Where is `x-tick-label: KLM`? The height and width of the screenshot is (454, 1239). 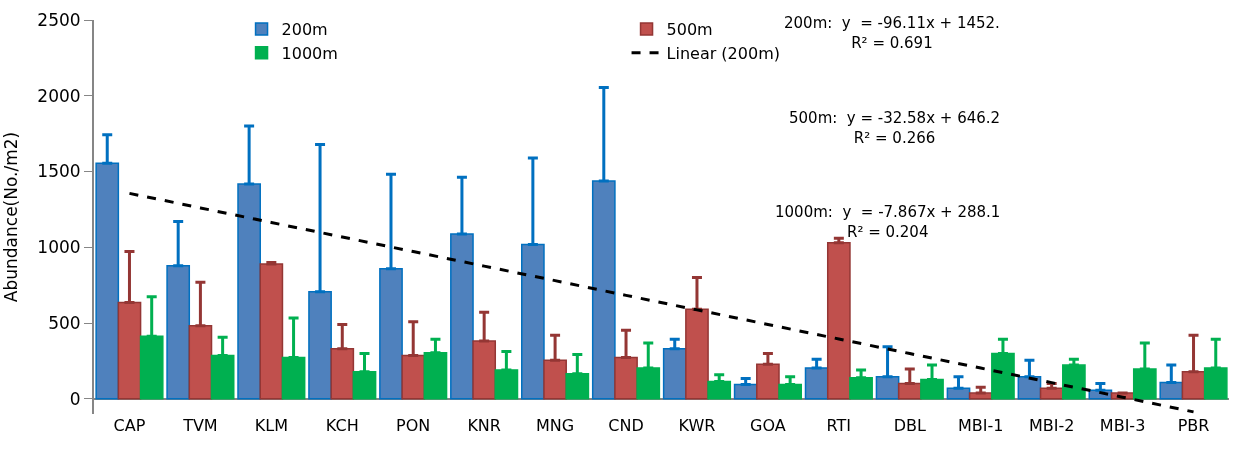
x-tick-label: KLM is located at coordinates (271, 425).